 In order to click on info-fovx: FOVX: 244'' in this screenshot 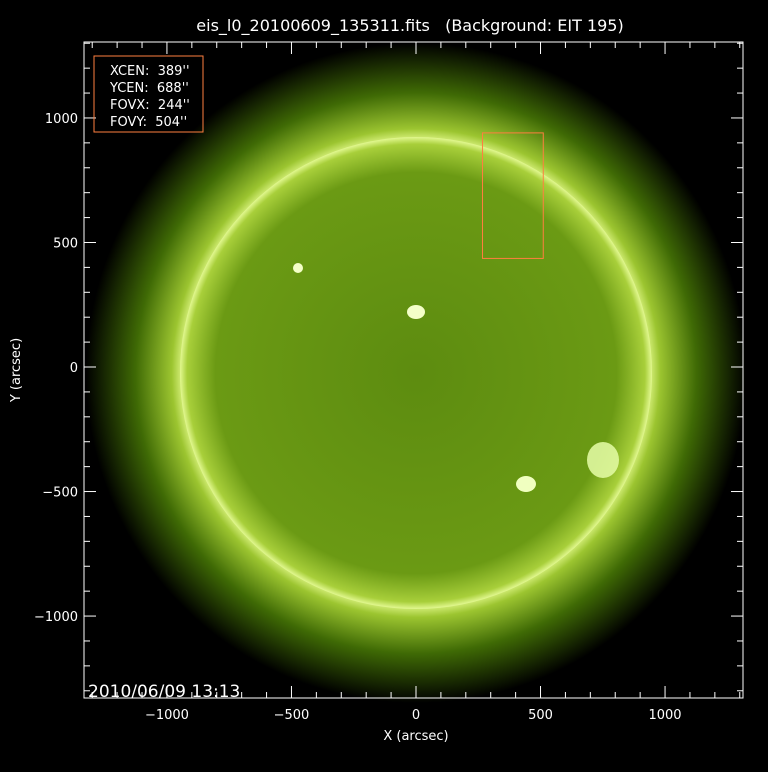, I will do `click(150, 105)`.